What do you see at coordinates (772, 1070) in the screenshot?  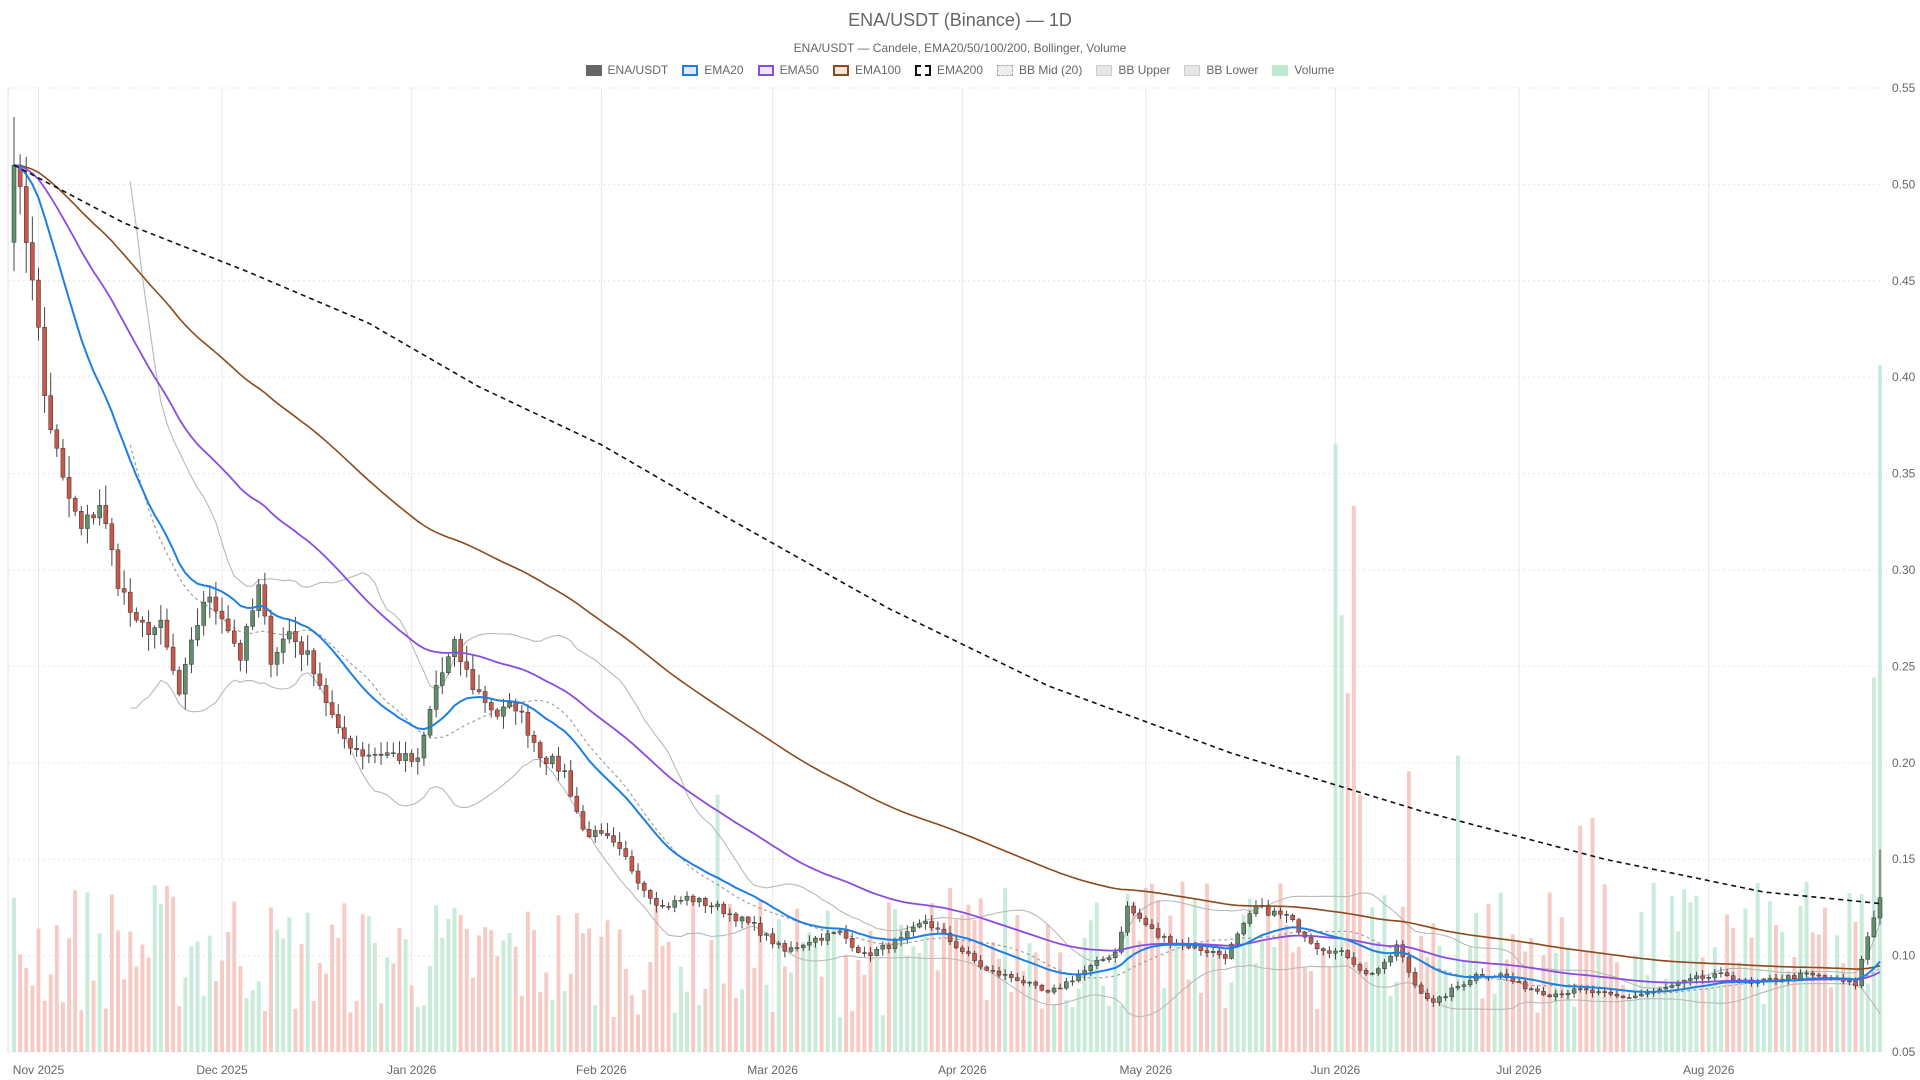 I see `x-tick-label: Mar 2026` at bounding box center [772, 1070].